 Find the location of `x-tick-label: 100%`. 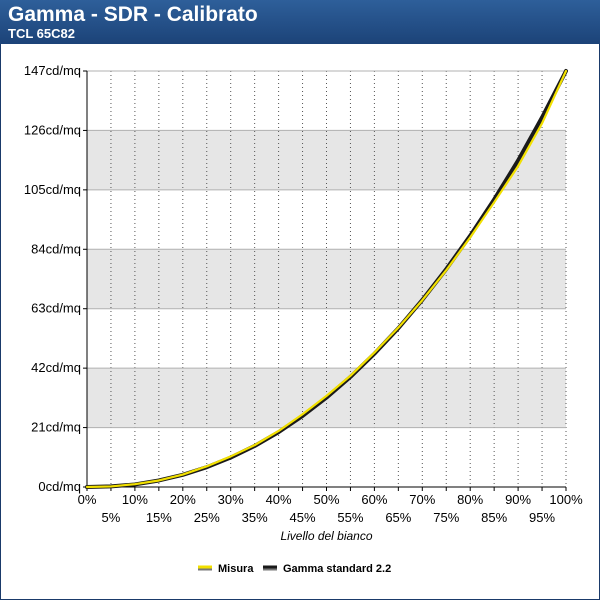

x-tick-label: 100% is located at coordinates (566, 499).